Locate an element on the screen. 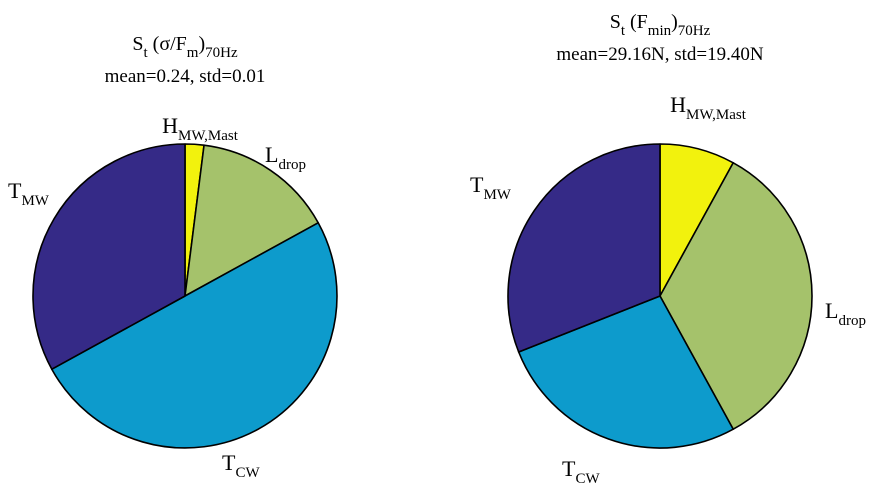 The width and height of the screenshot is (880, 500). pie1-slice-t-cw is located at coordinates (626, 372).